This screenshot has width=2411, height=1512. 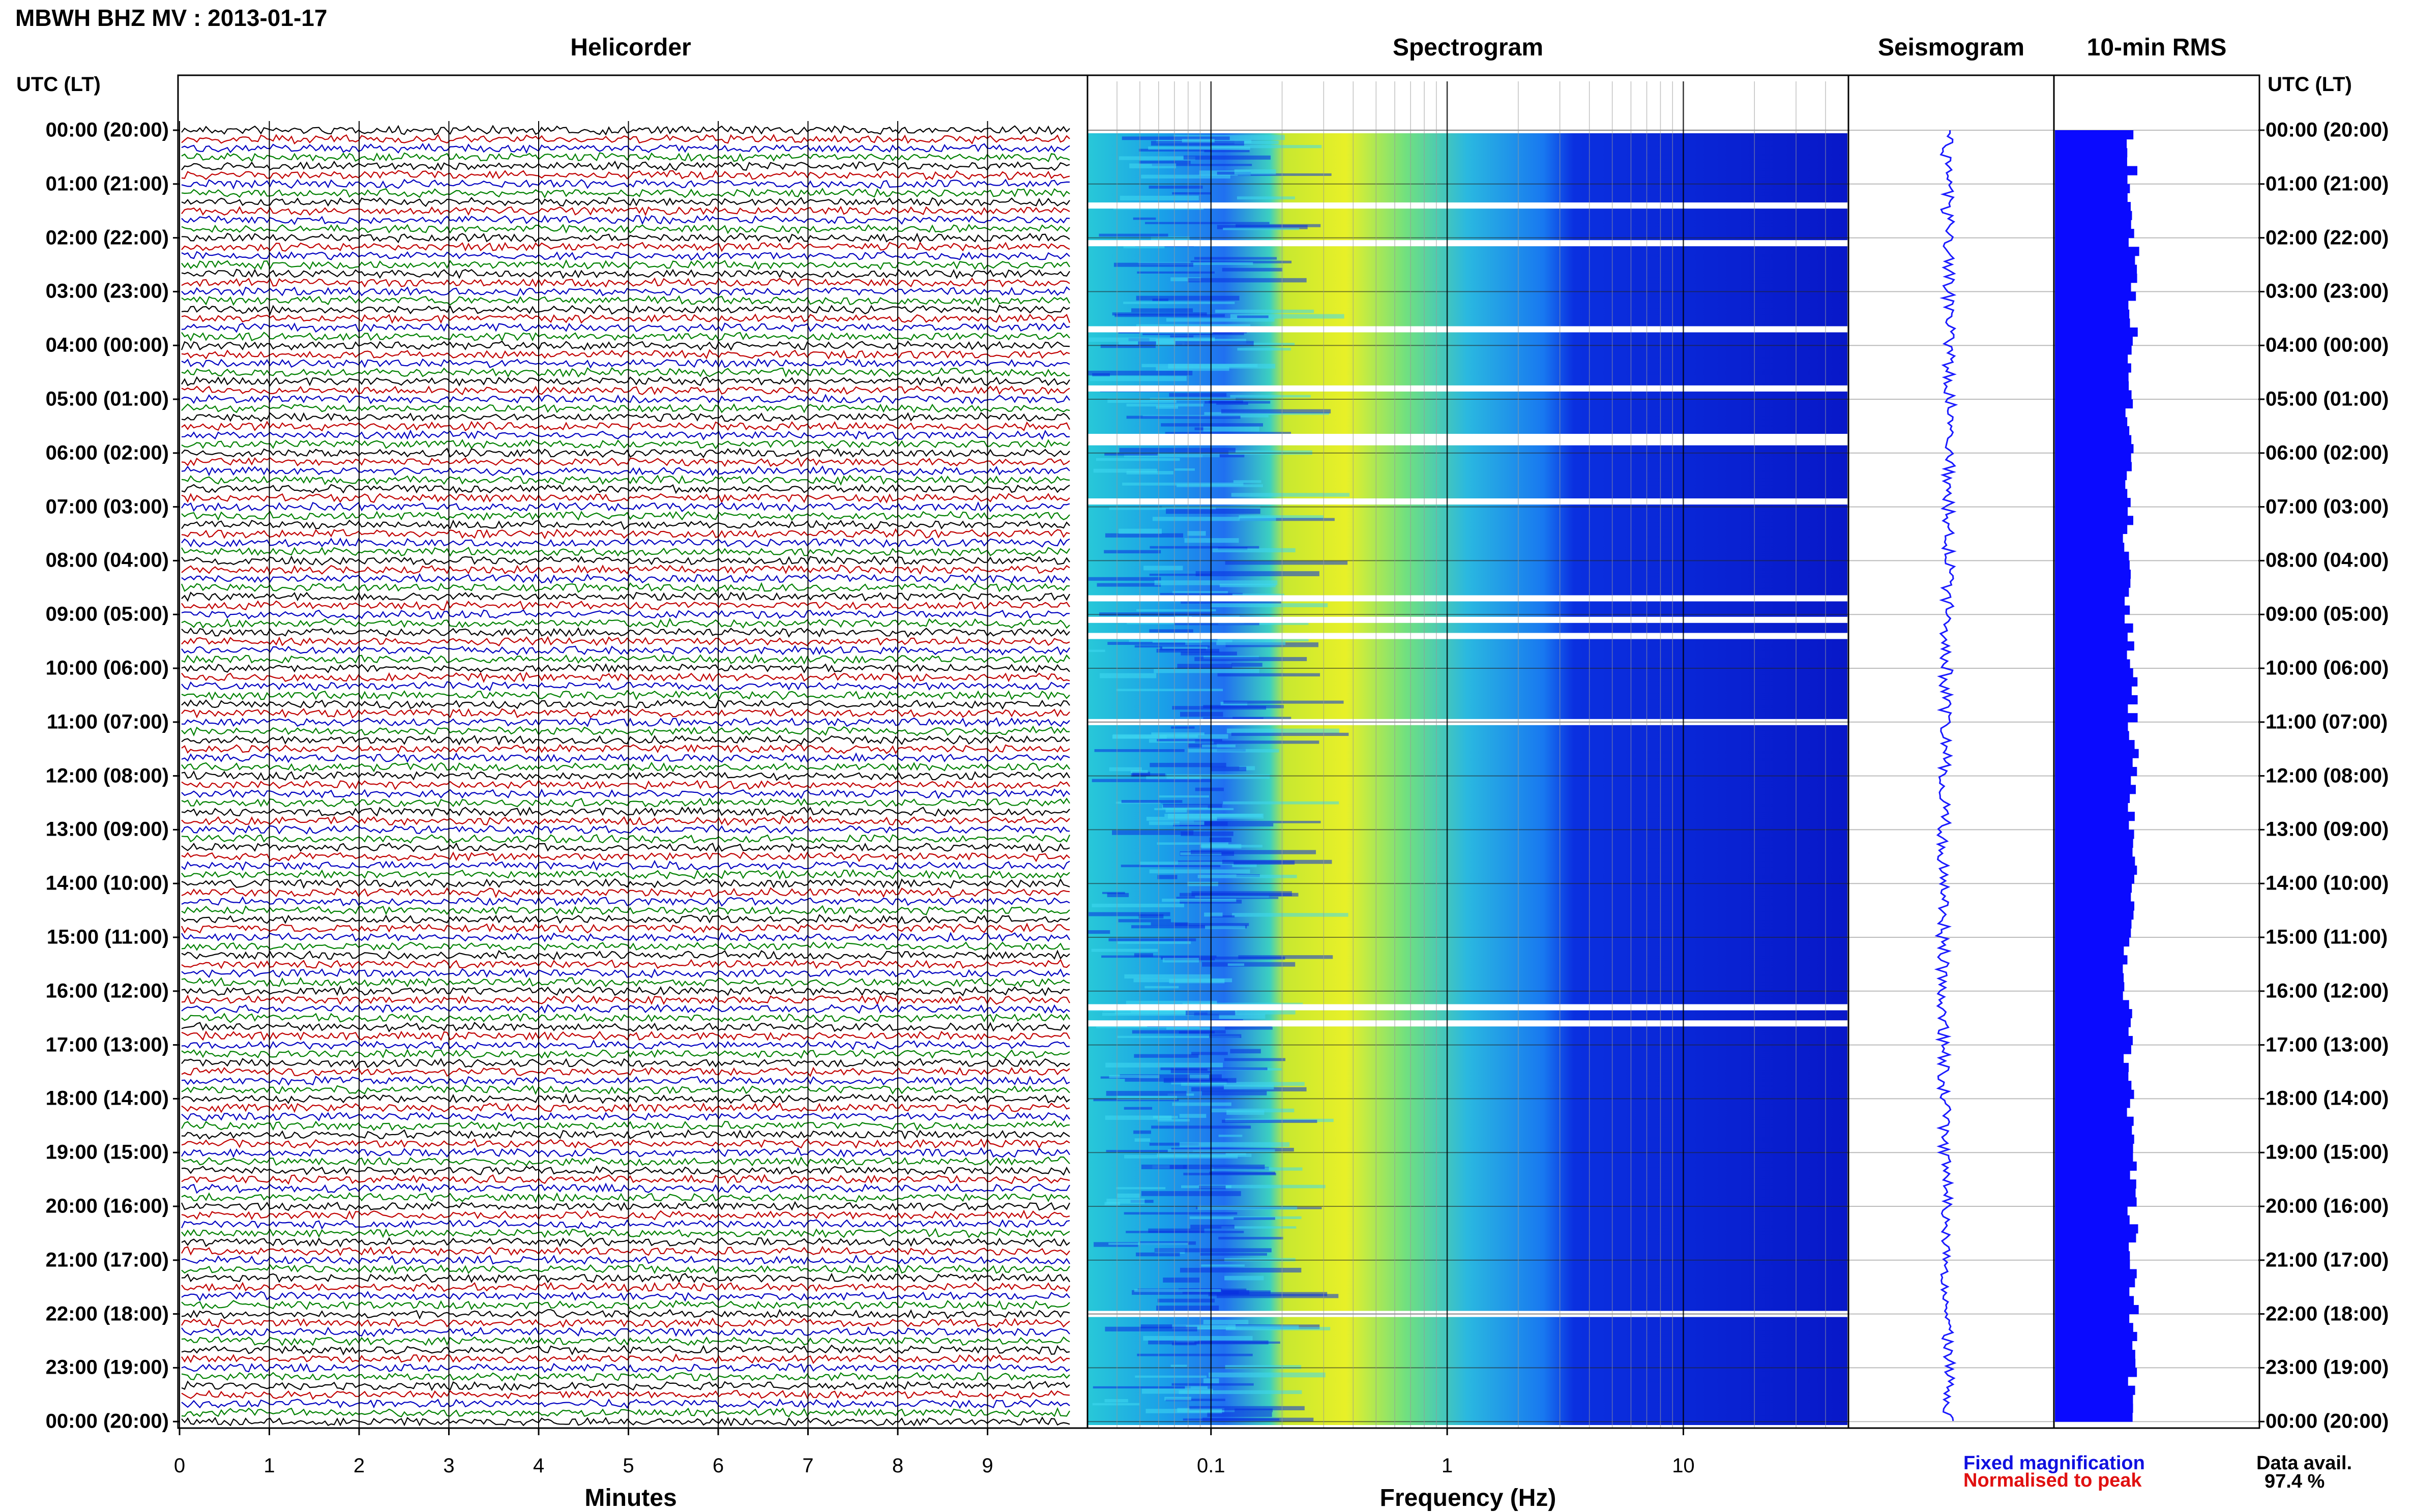 I want to click on time-label-left: 04:00 (00:00), so click(x=107, y=345).